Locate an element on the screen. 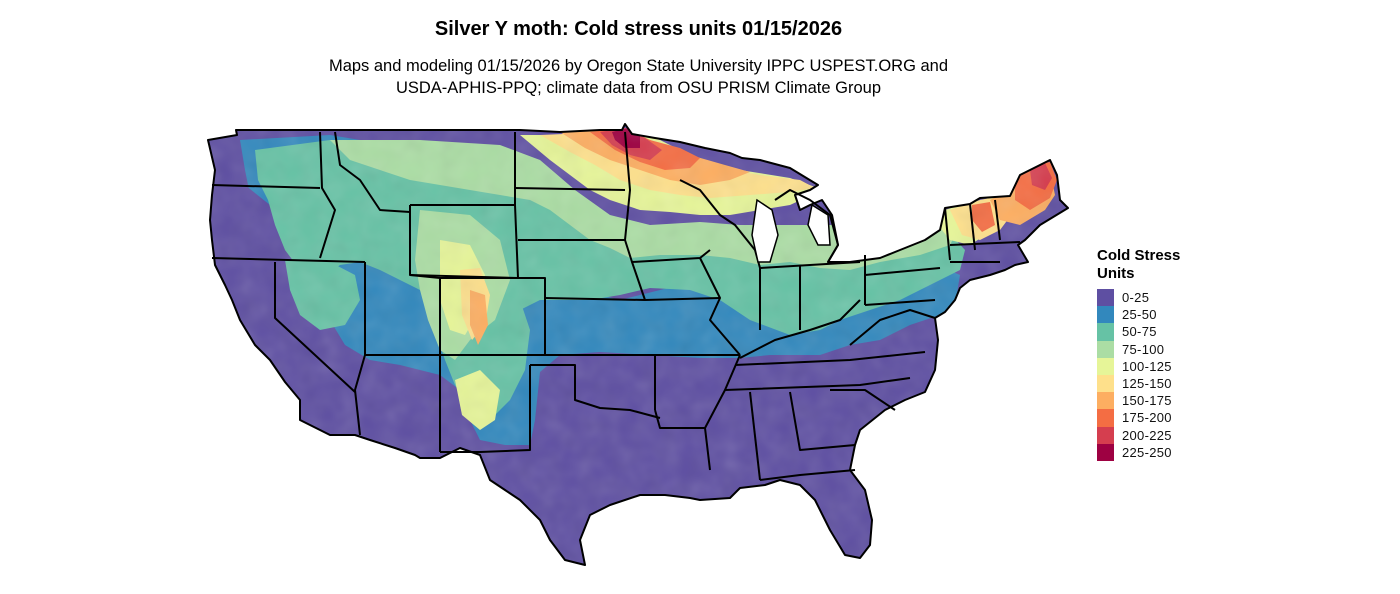  pa-md-border is located at coordinates (900, 302).